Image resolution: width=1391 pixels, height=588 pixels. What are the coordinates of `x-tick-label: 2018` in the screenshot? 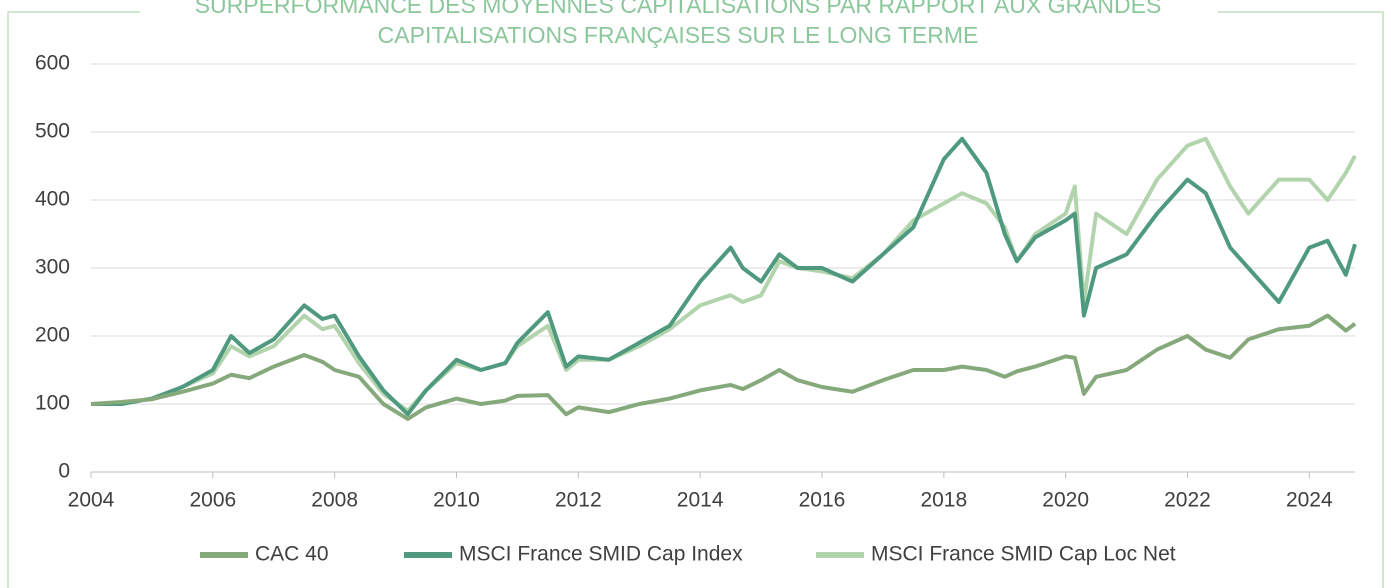 It's located at (943, 500).